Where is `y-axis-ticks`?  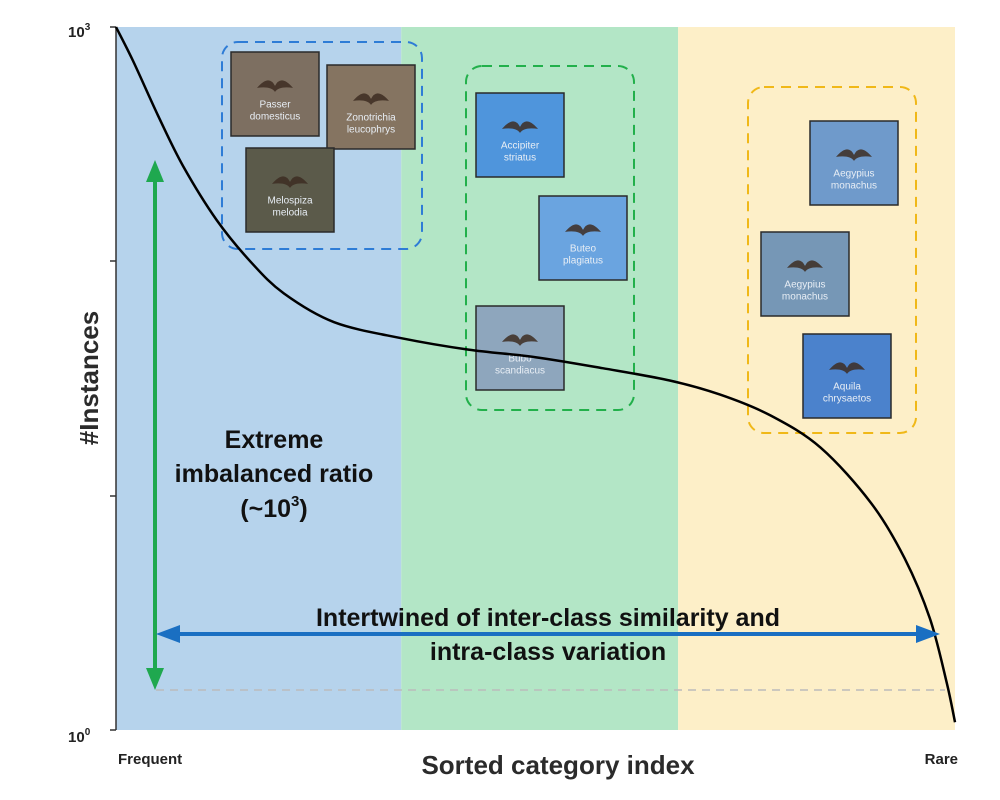
y-axis-ticks is located at coordinates (113, 378).